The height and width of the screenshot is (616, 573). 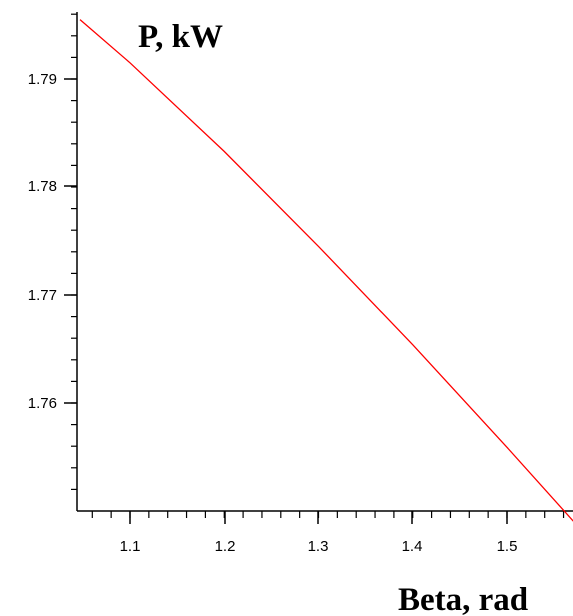 What do you see at coordinates (74, 251) in the screenshot?
I see `y-minor-ticks` at bounding box center [74, 251].